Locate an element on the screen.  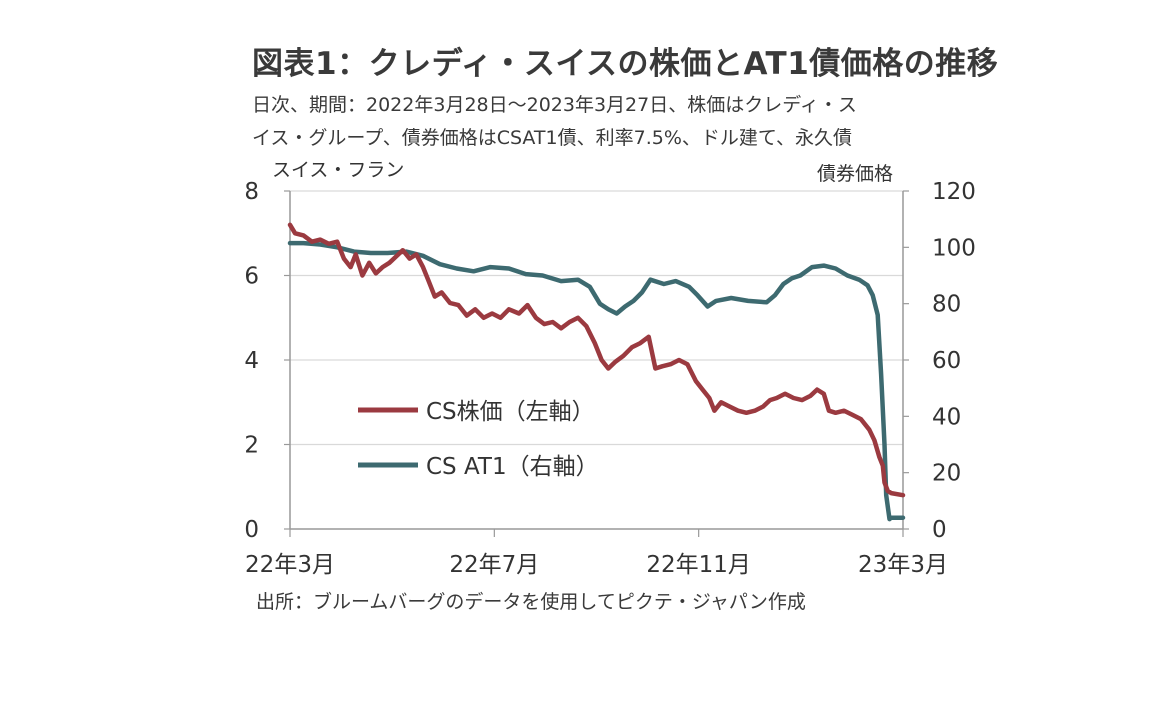
source-note: 出所：ブルームバーグのデータを使用してピクテ・ジャパン作成 is located at coordinates (531, 602).